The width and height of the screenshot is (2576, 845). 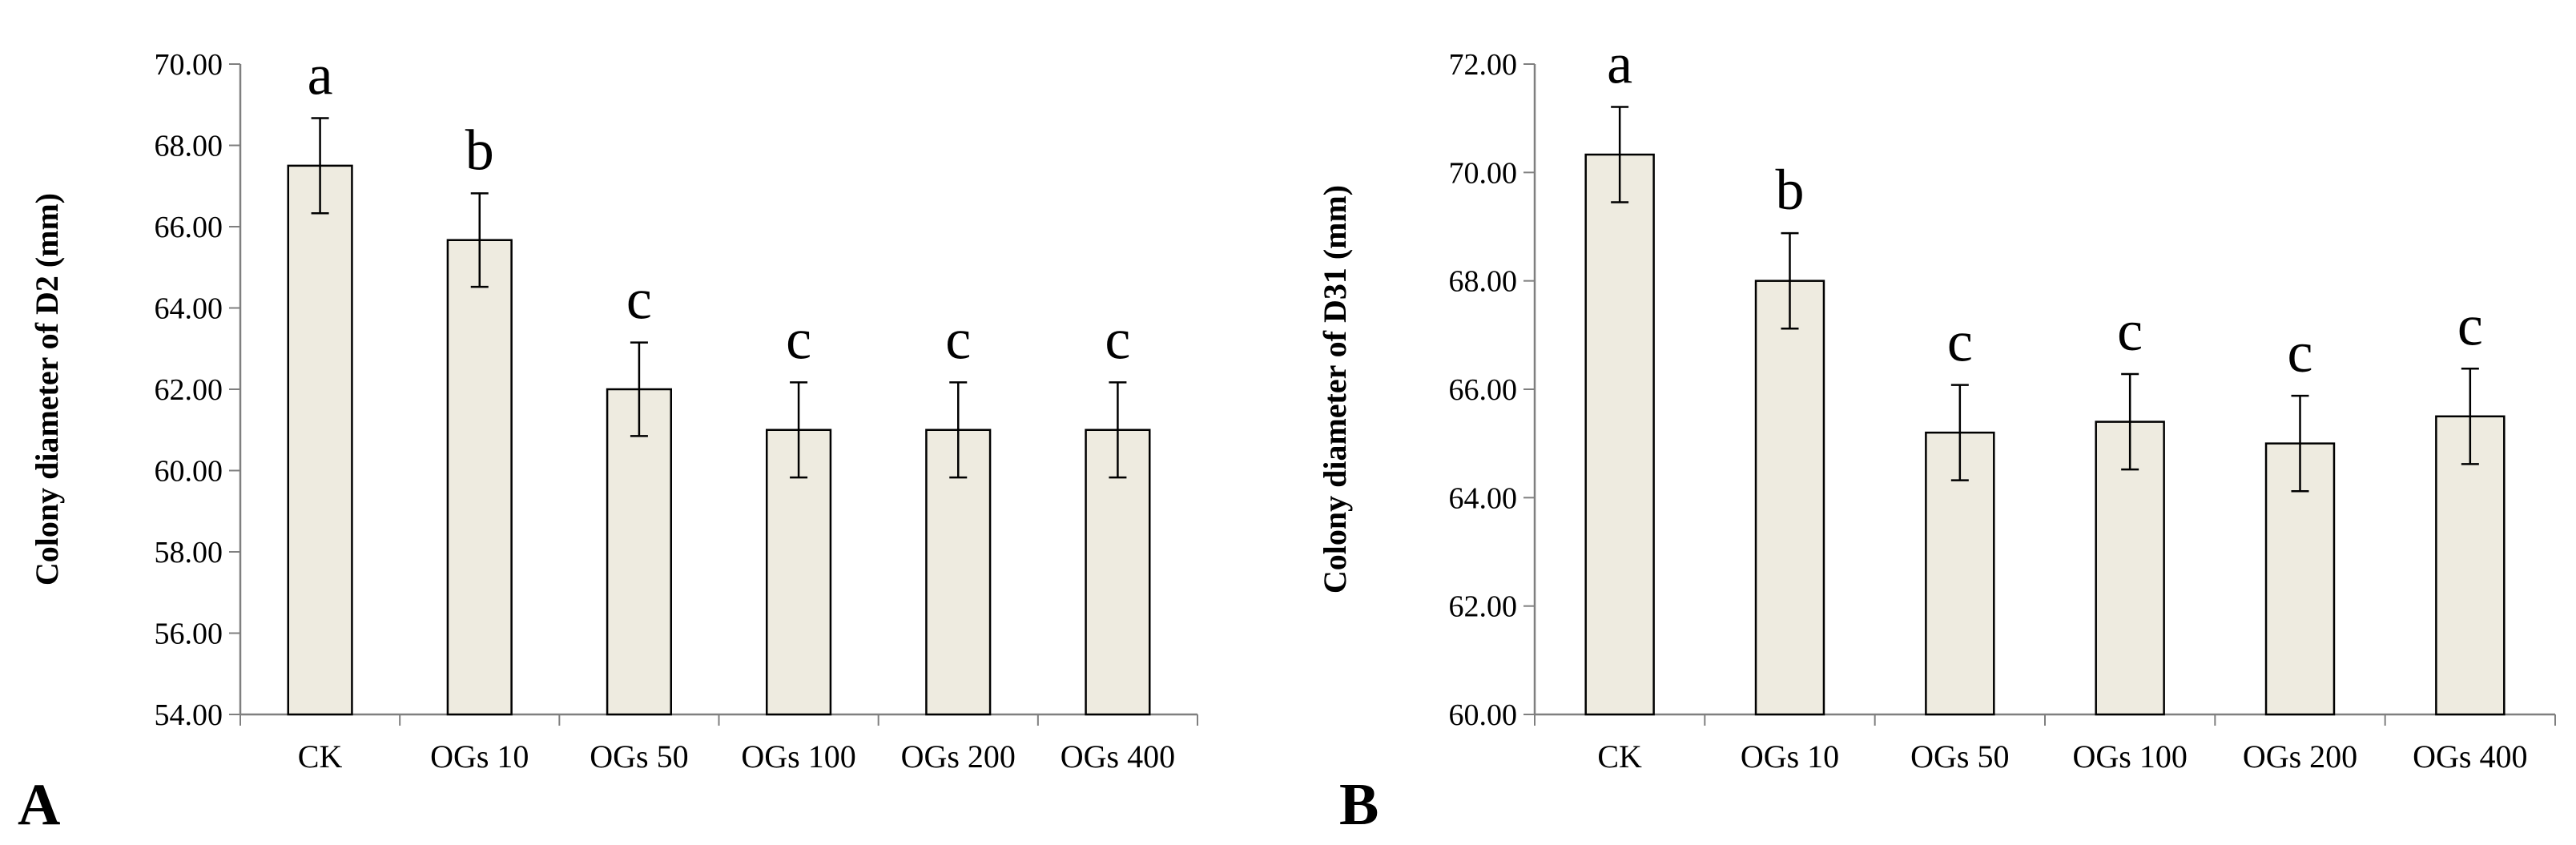 What do you see at coordinates (189, 715) in the screenshot?
I see `y-tick-label: 54.00` at bounding box center [189, 715].